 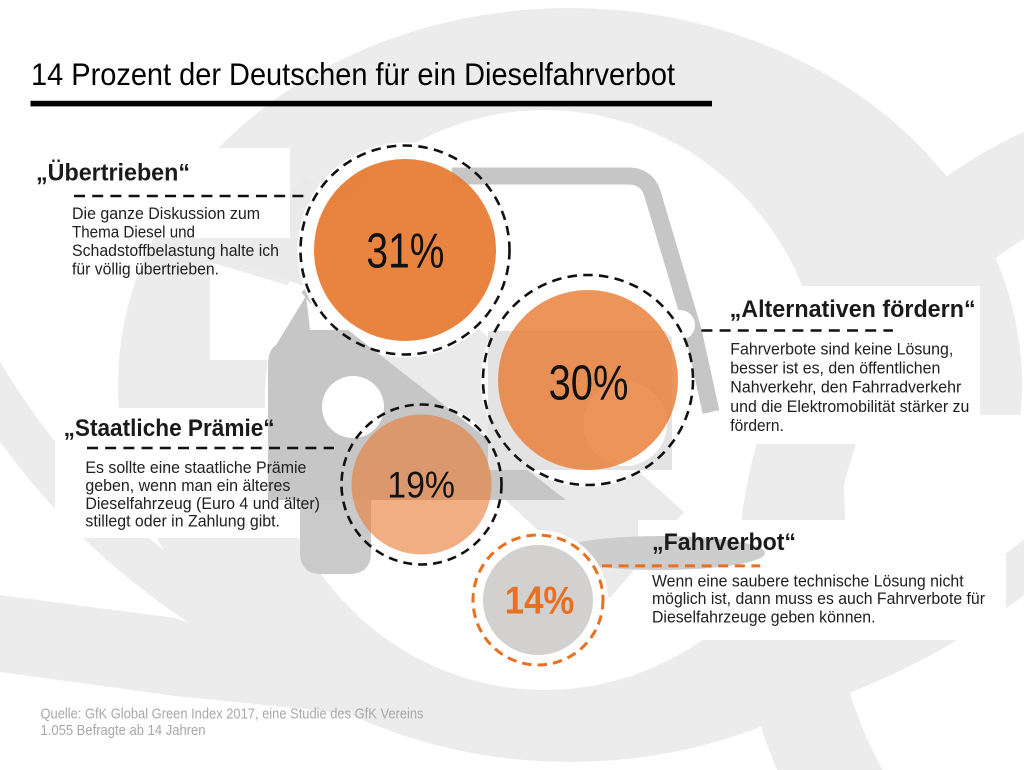 I want to click on svg-text: Dieselfahrzeuge geben können., so click(x=764, y=617).